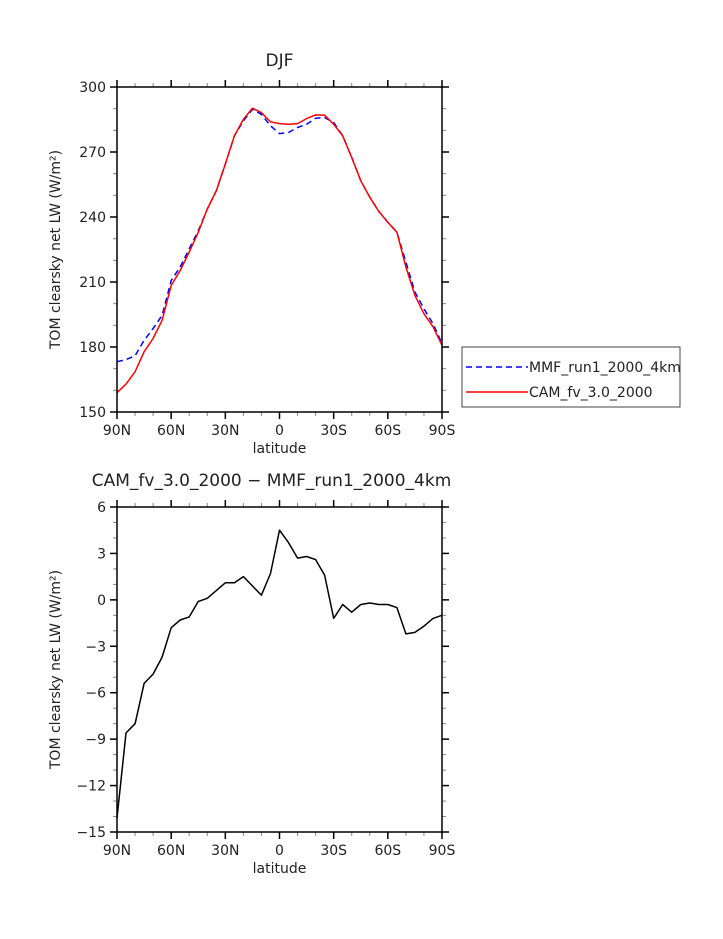 This screenshot has height=939, width=723. I want to click on y-tick-label: 6, so click(101, 508).